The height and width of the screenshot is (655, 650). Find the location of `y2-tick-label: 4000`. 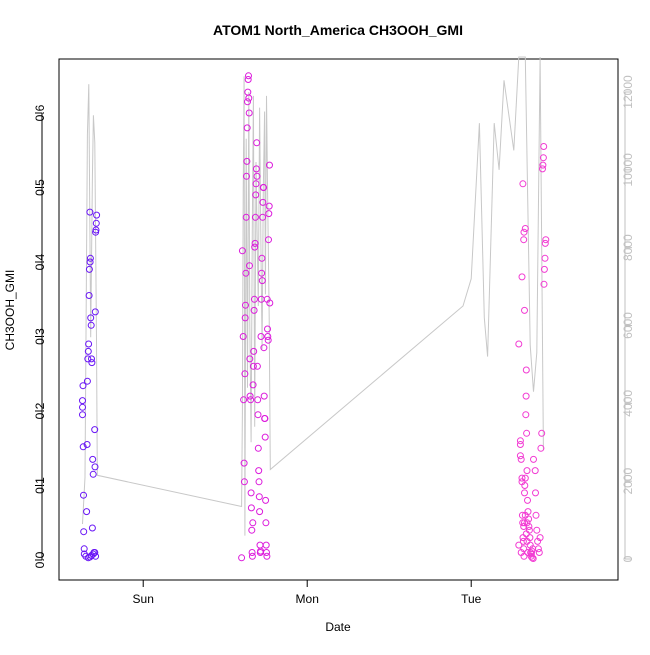

y2-tick-label: 4000 is located at coordinates (628, 403).